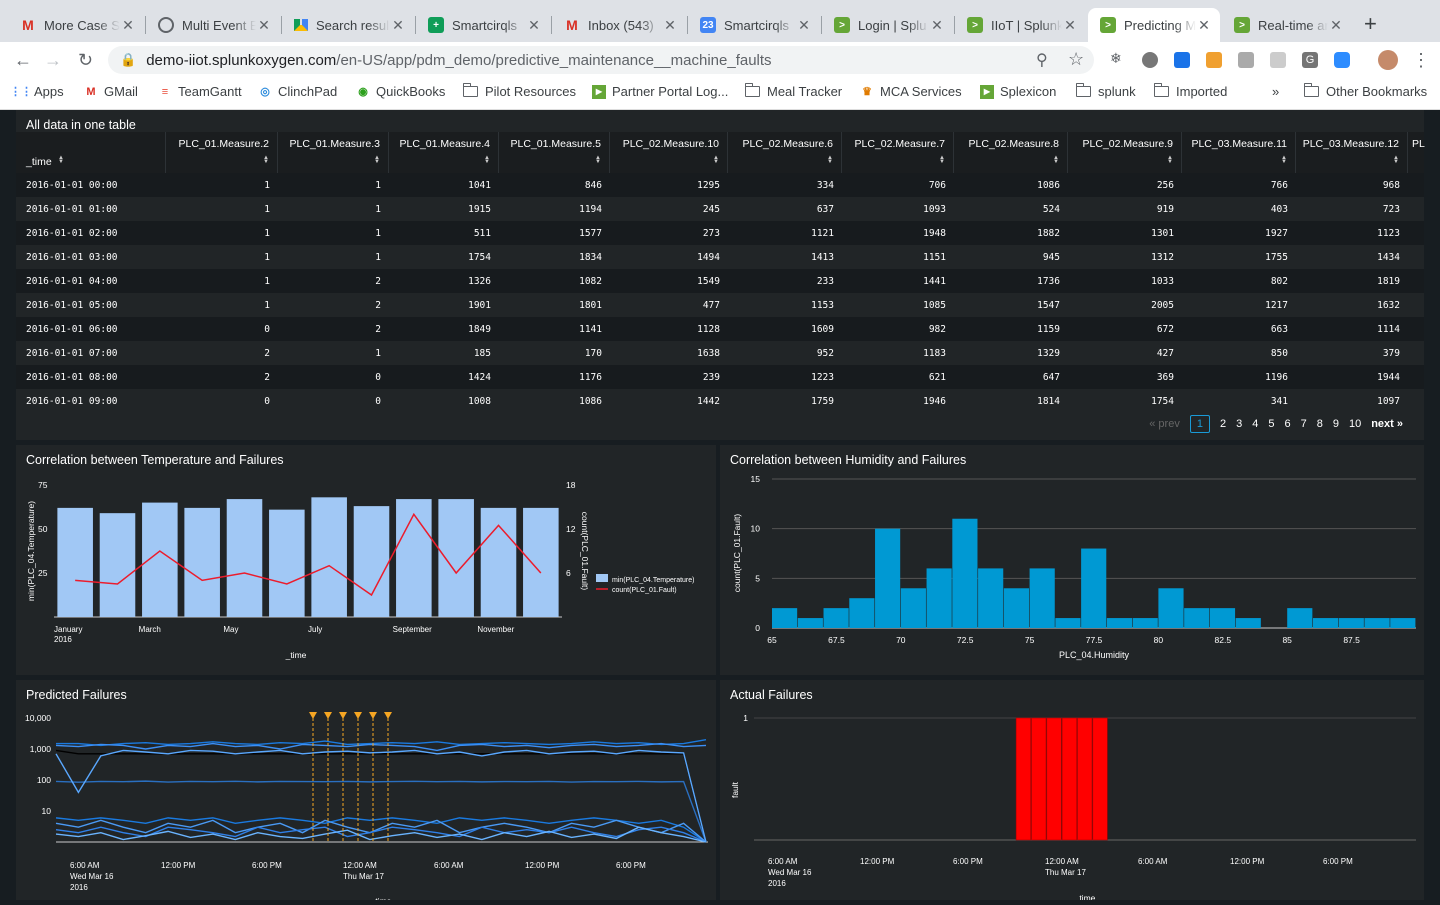  What do you see at coordinates (1154, 25) in the screenshot?
I see `browser-tab: > Predicting M ✕` at bounding box center [1154, 25].